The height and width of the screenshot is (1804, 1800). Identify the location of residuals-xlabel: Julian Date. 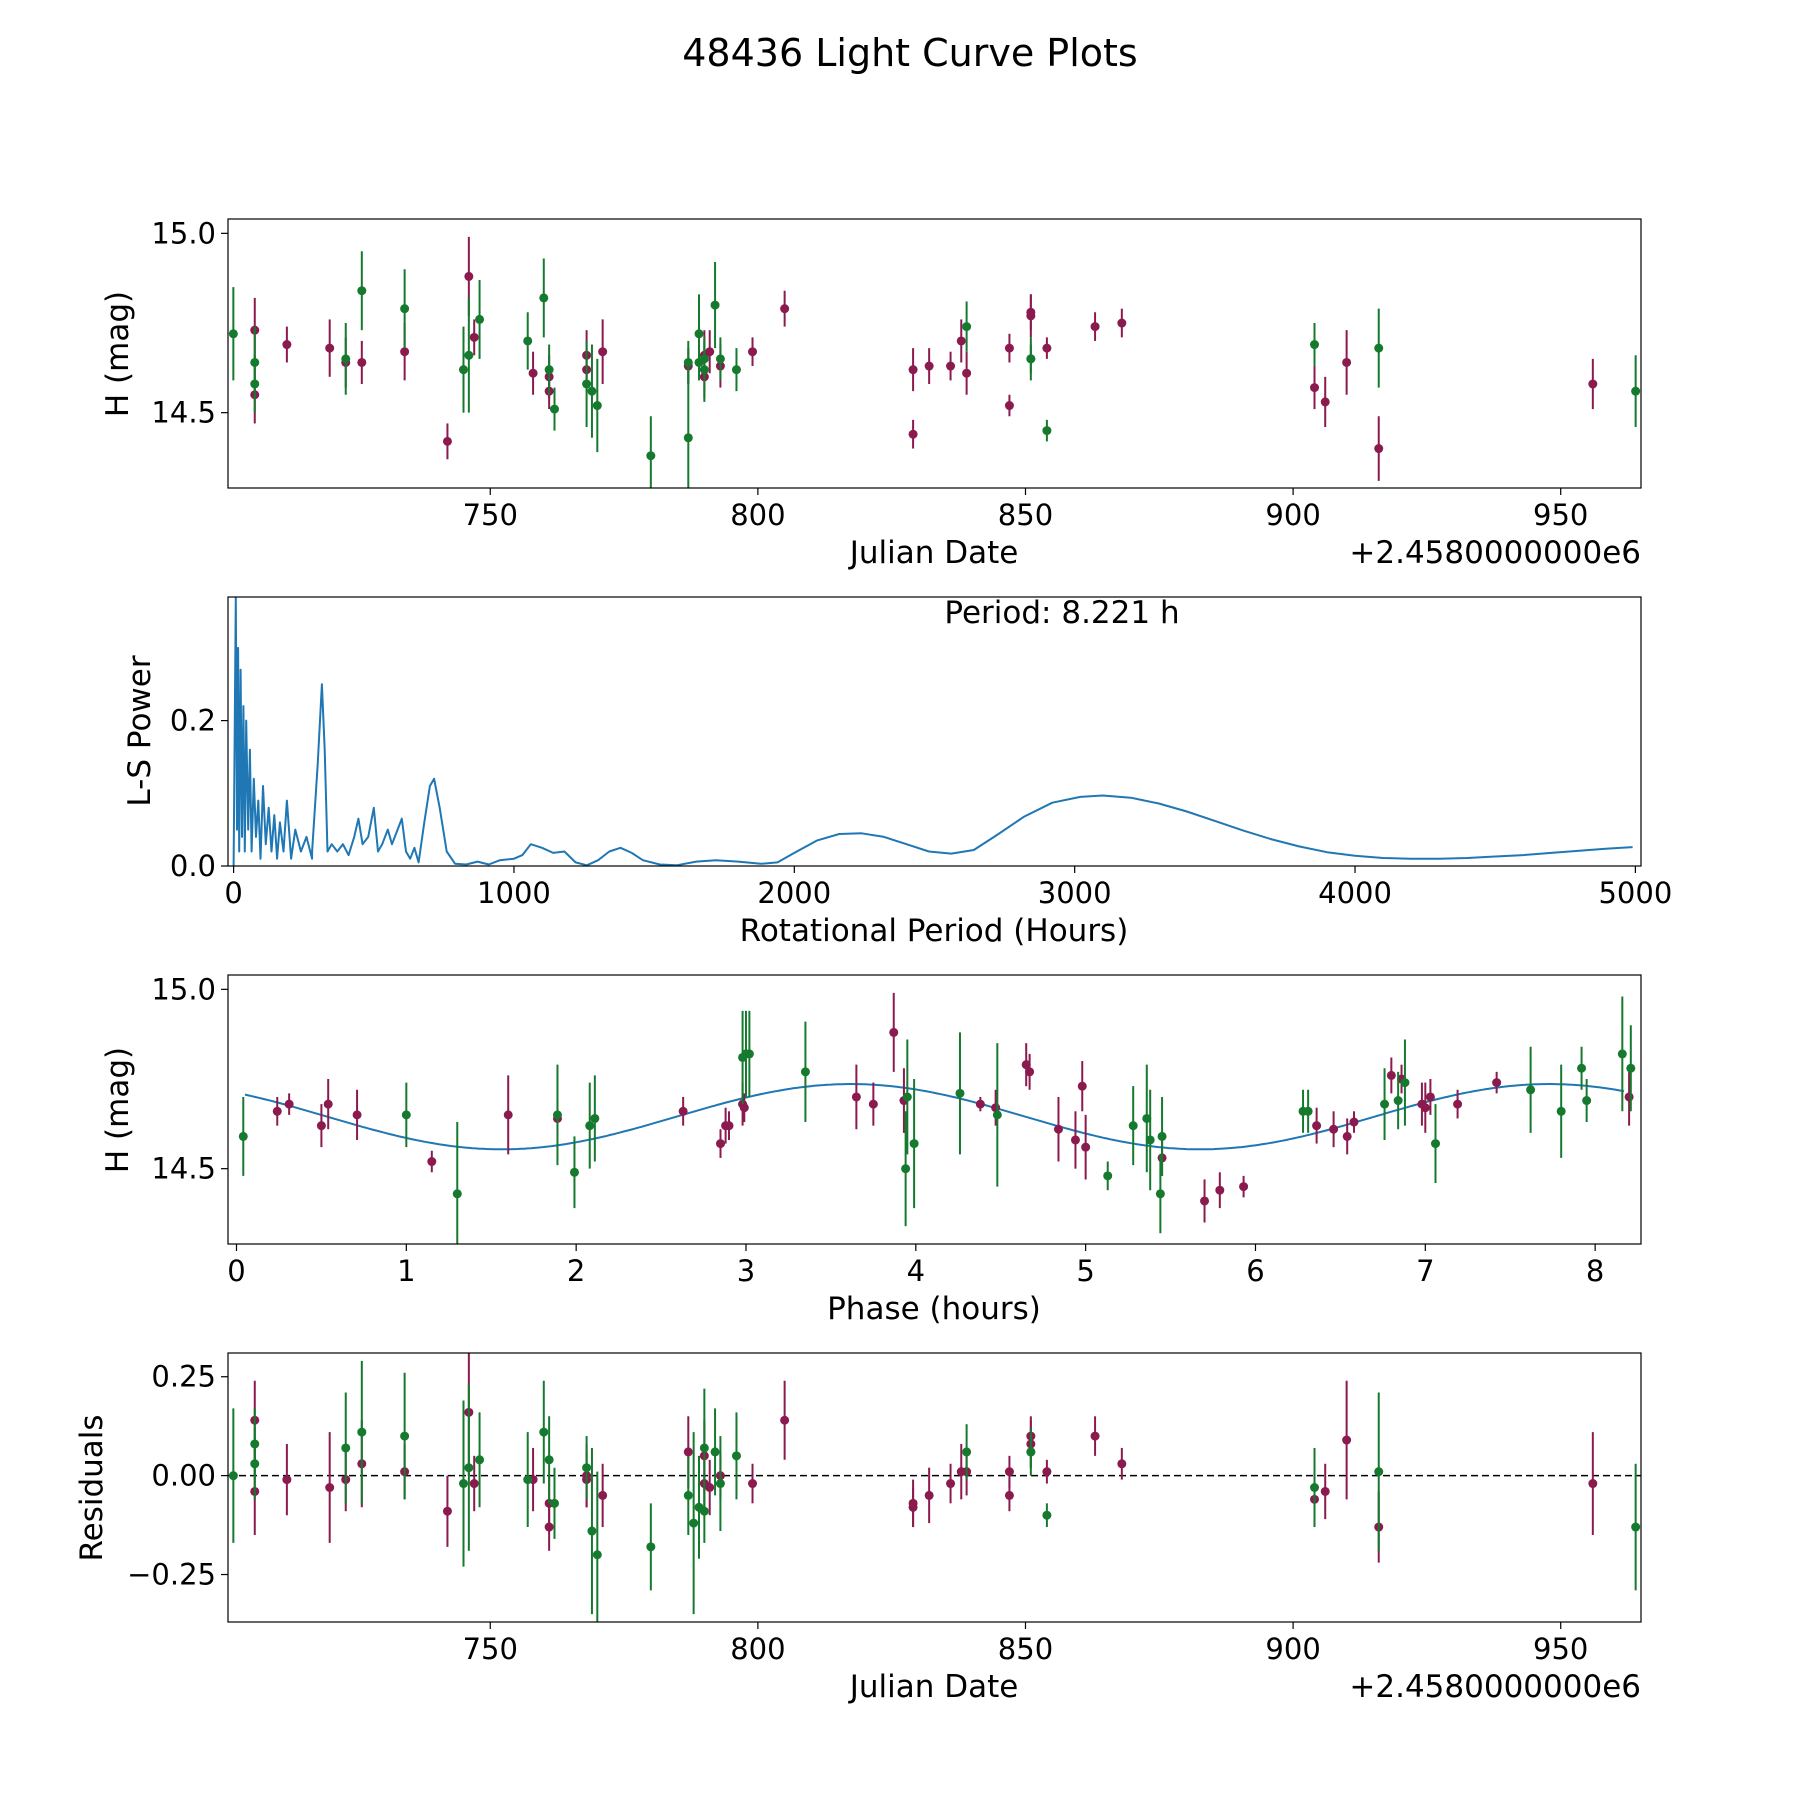
(933, 1687).